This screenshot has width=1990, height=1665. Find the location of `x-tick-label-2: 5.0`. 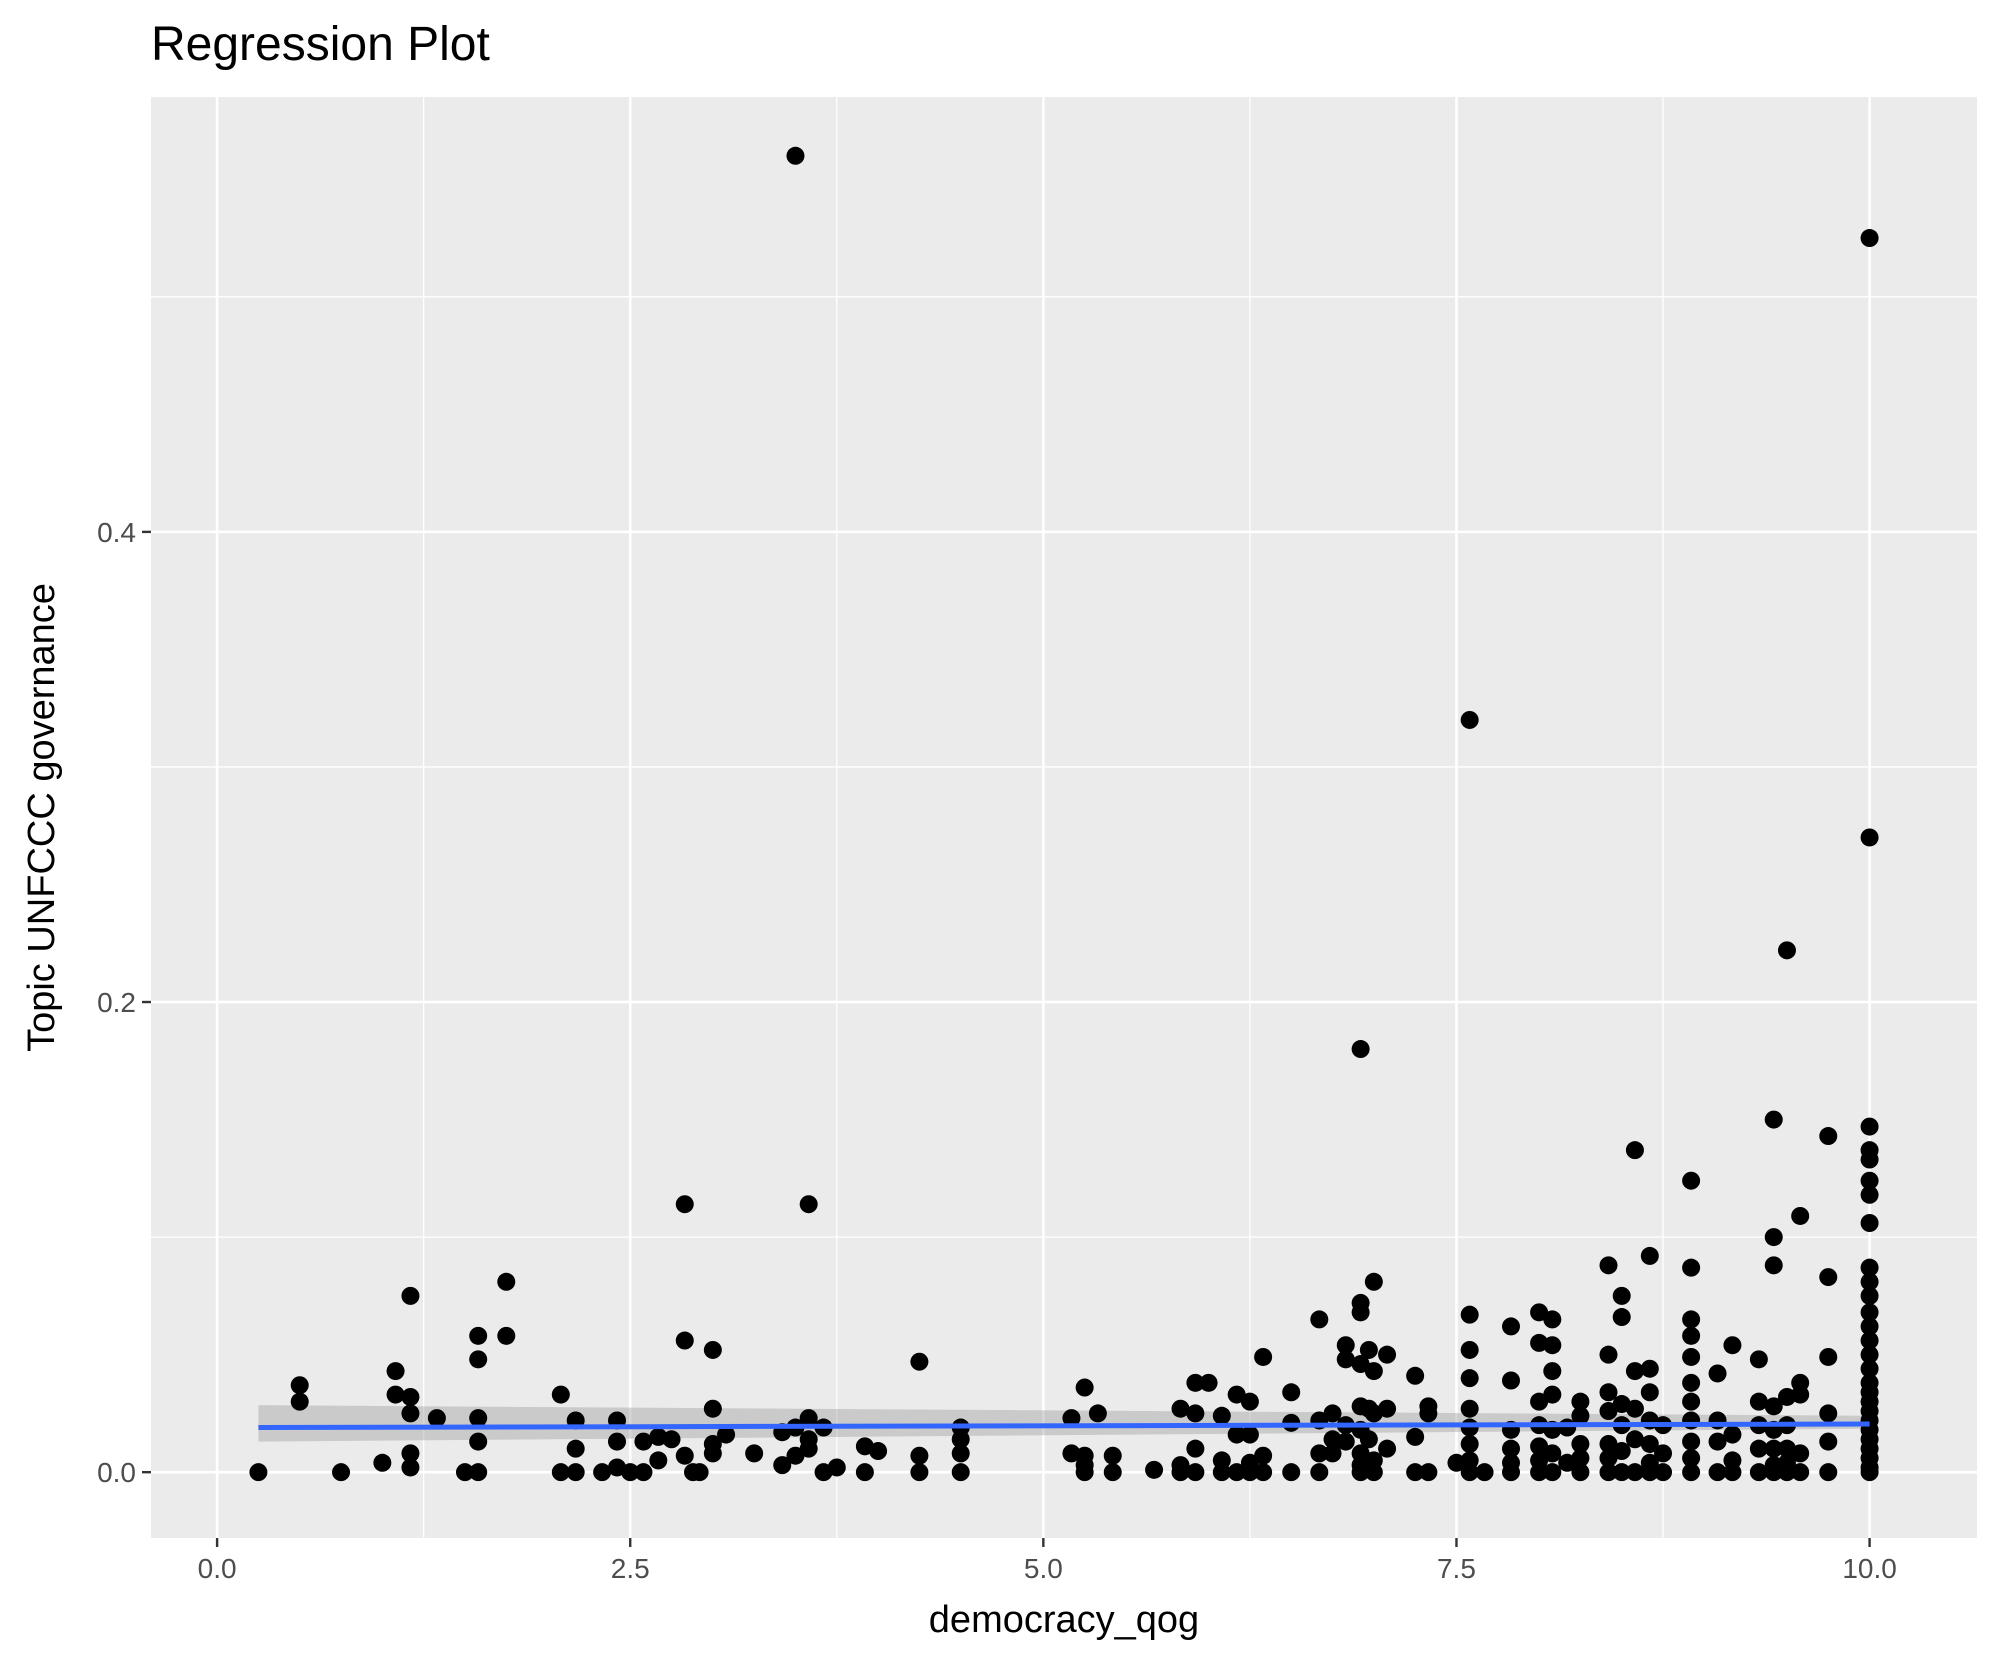

x-tick-label-2: 5.0 is located at coordinates (1043, 1568).